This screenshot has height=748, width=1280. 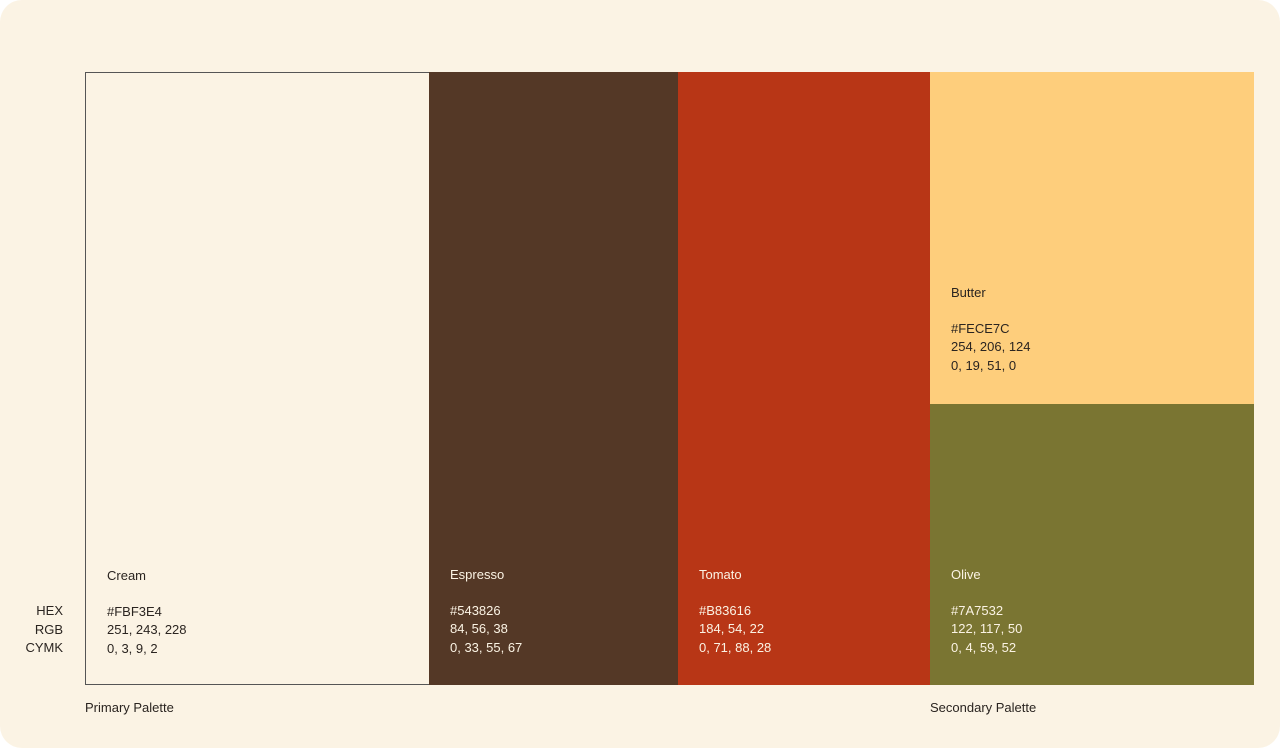 I want to click on swatch-name: Olive, so click(x=966, y=574).